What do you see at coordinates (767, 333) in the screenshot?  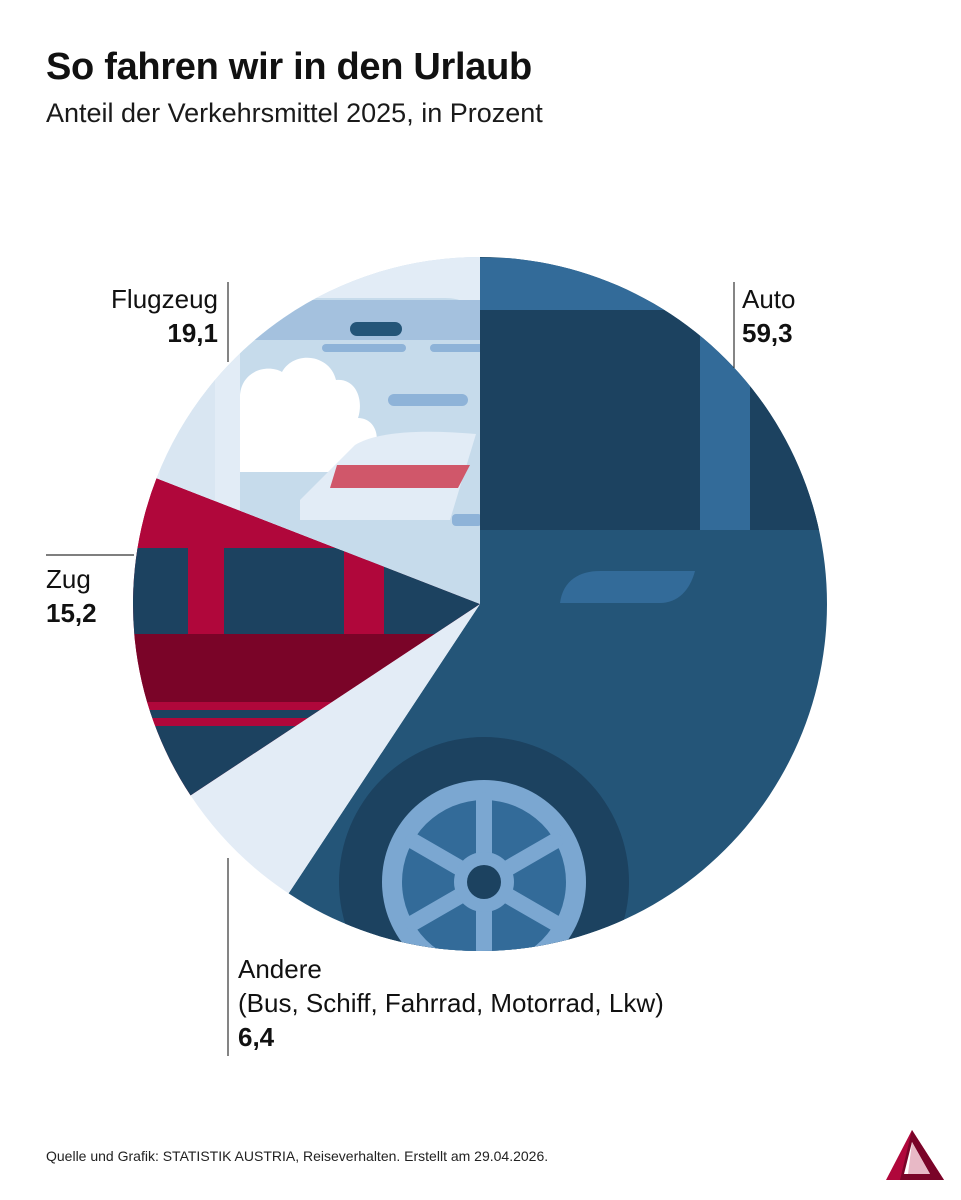 I see `label-auto-value: 59,3` at bounding box center [767, 333].